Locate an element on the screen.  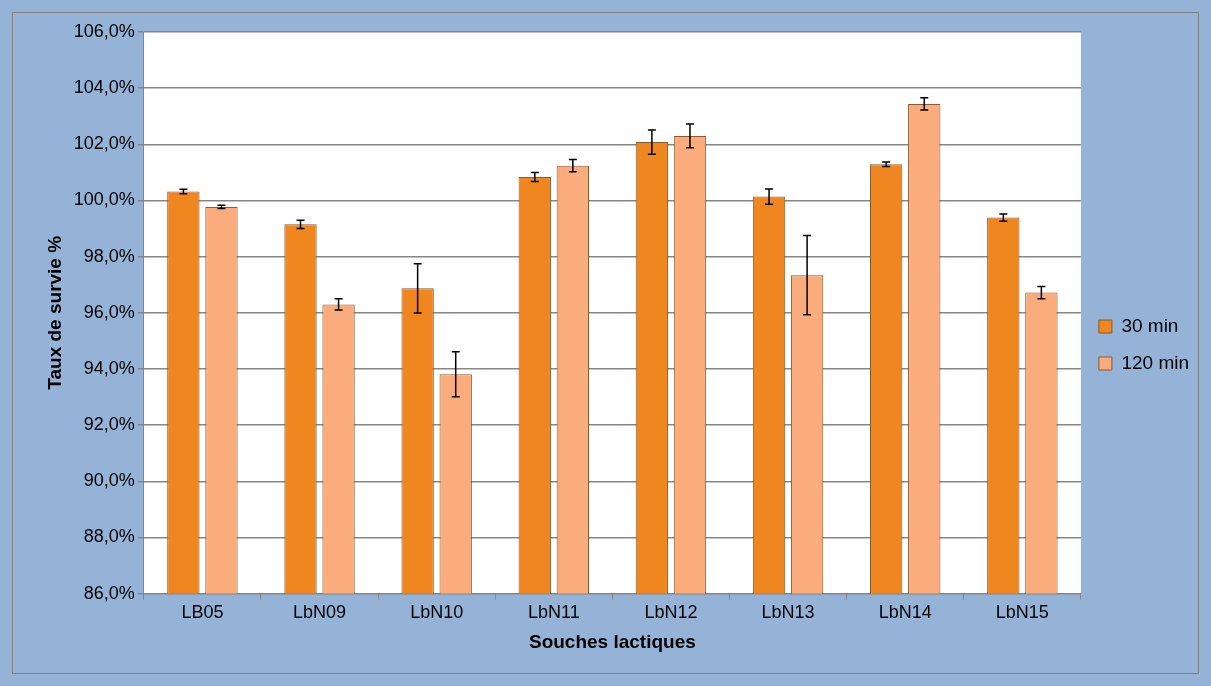
x-tick-label: LbN15 is located at coordinates (1022, 612).